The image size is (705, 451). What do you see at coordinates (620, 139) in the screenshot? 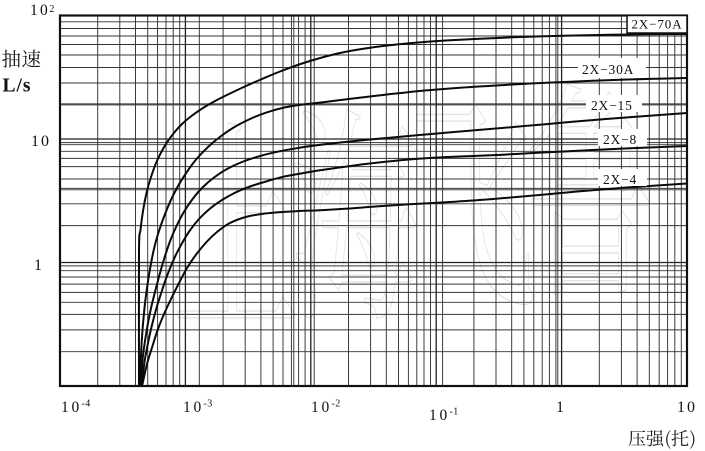
I see `svg-text: 2X−8` at bounding box center [620, 139].